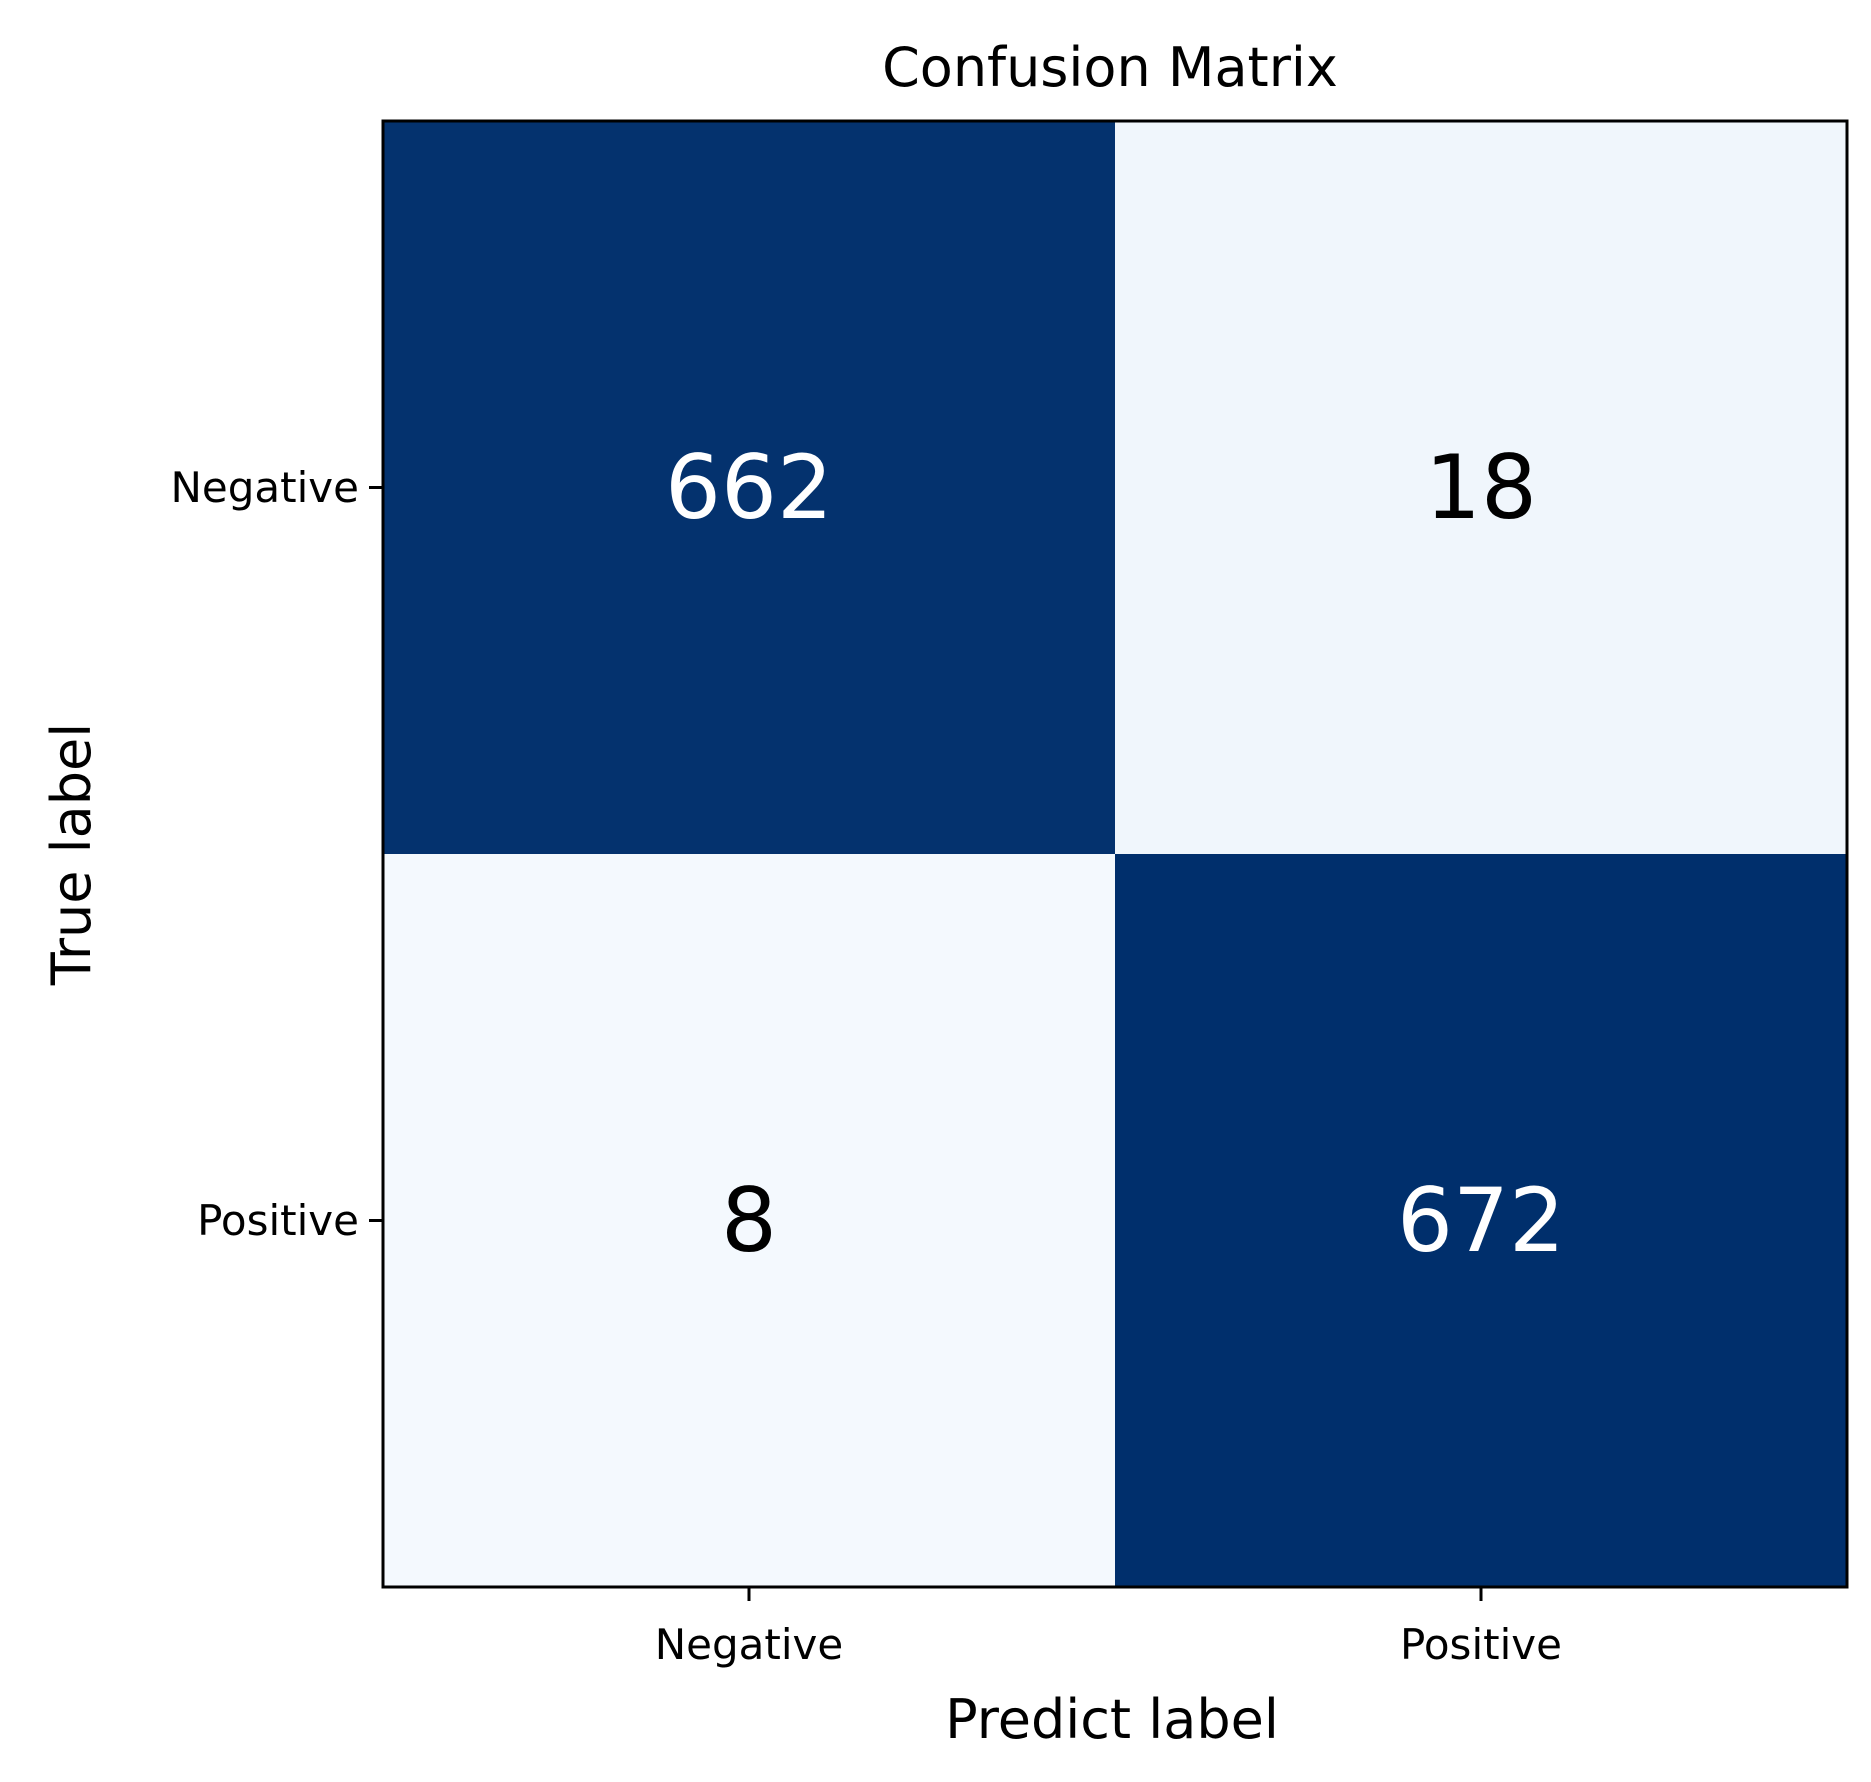 The width and height of the screenshot is (1871, 1782). What do you see at coordinates (71, 854) in the screenshot?
I see `y-axis-label: True label` at bounding box center [71, 854].